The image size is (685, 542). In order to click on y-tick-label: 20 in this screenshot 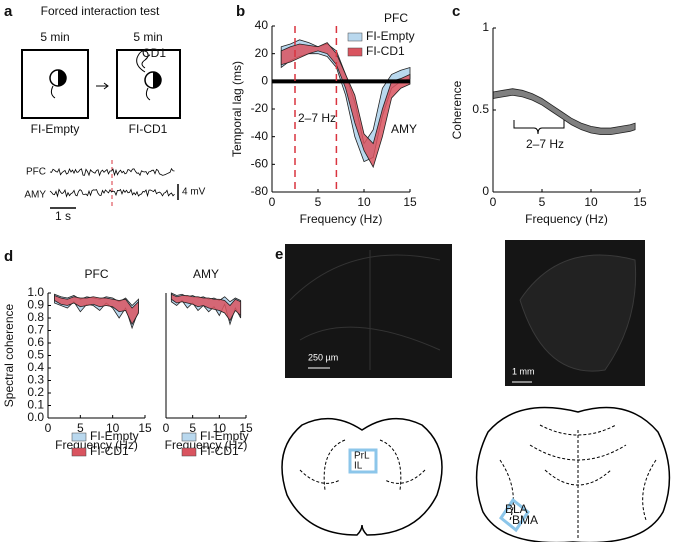, I will do `click(262, 53)`.